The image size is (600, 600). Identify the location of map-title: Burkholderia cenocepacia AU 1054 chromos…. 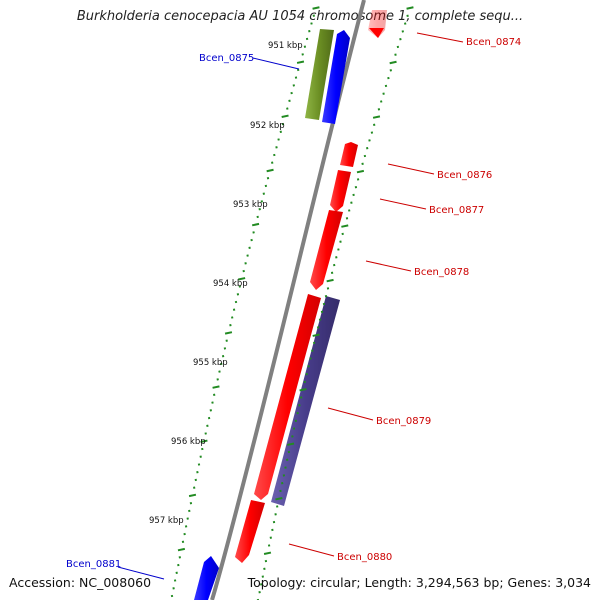
(300, 16).